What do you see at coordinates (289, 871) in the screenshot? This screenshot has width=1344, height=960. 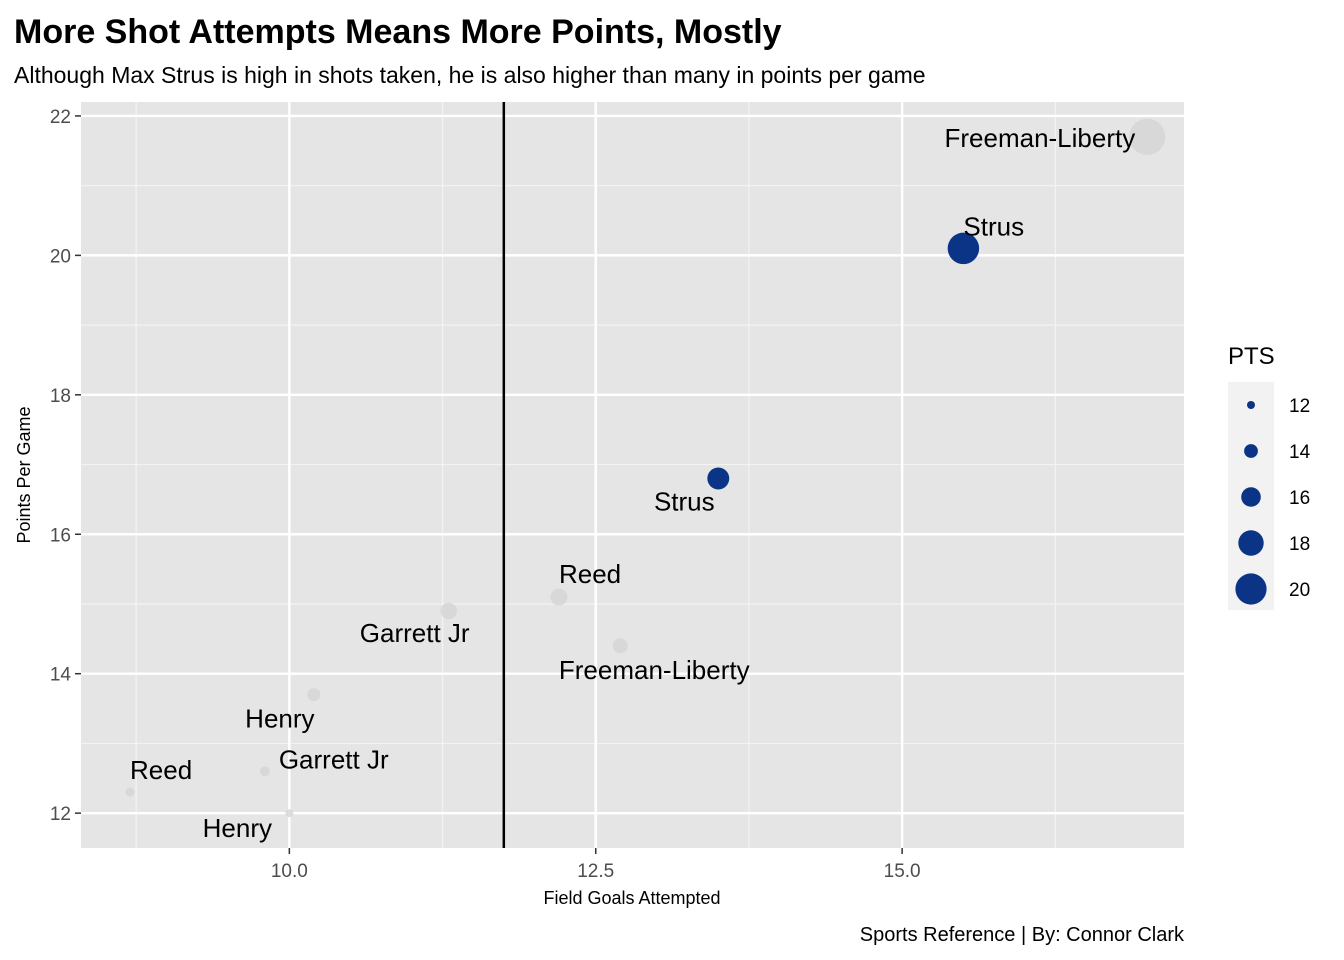 I see `x-tick-label: 10.0` at bounding box center [289, 871].